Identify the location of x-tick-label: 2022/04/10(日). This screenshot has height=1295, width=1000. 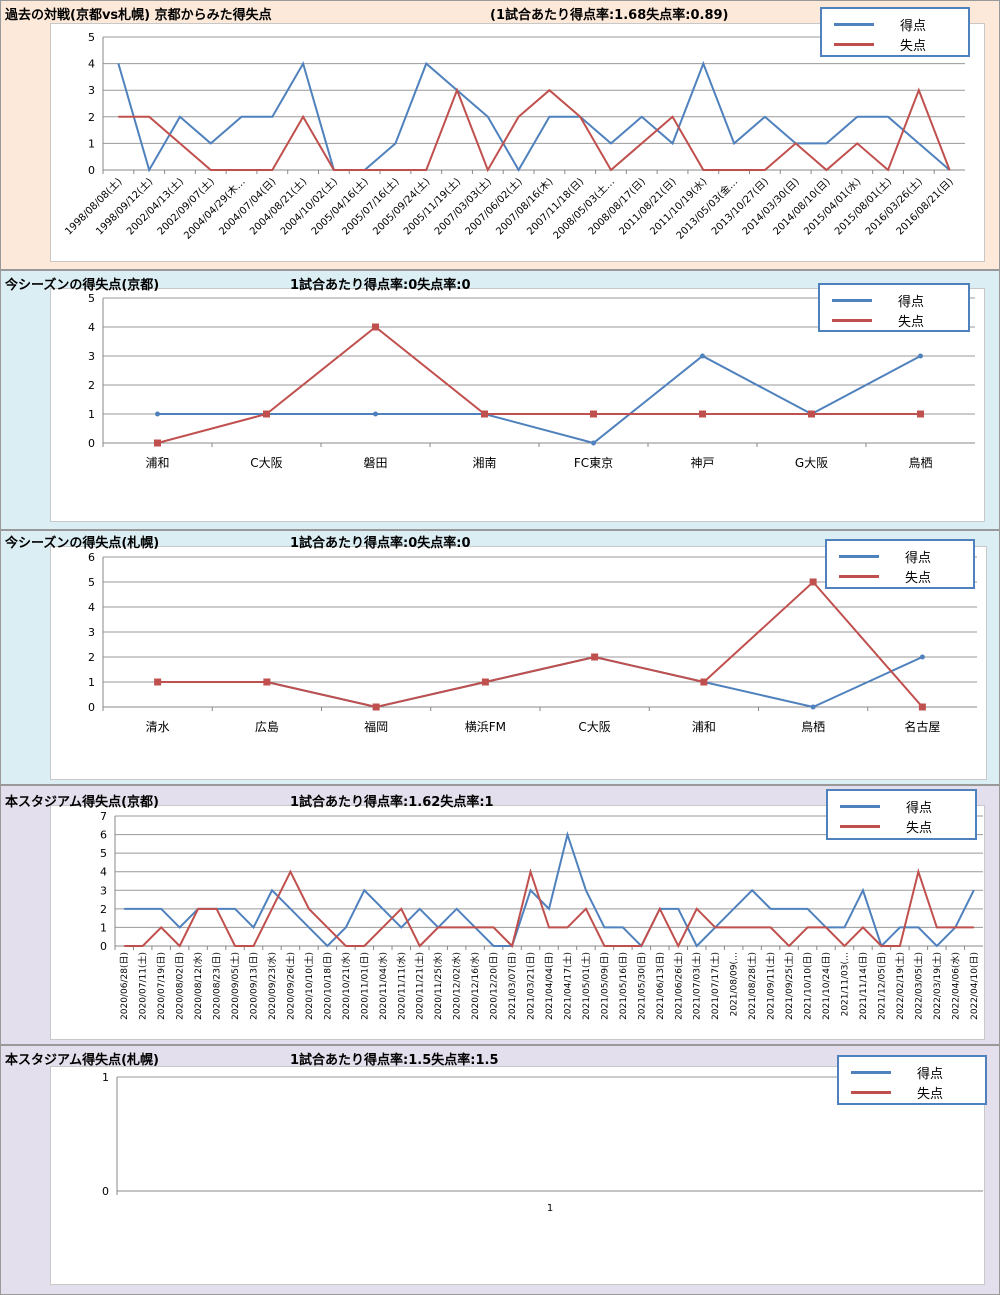
(974, 986).